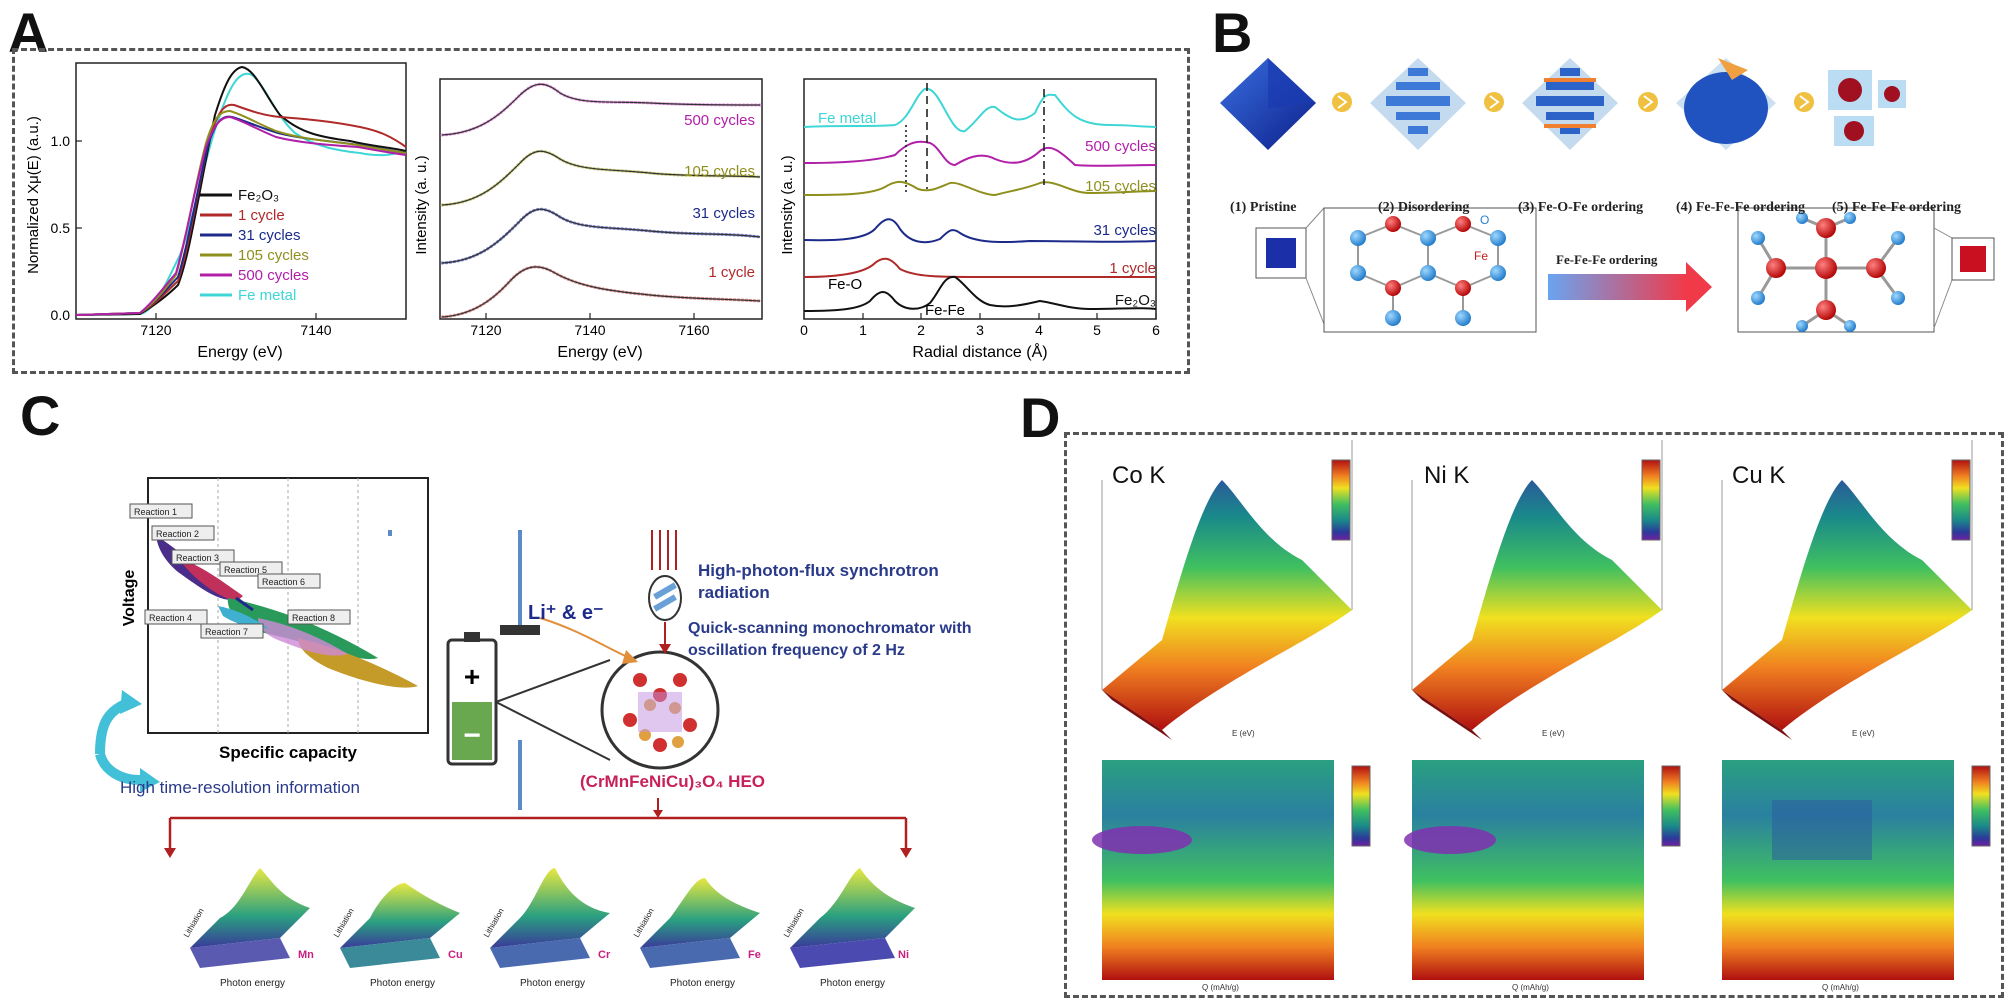 The image size is (2010, 1003). I want to click on xanes-curve-1-cycle, so click(241, 209).